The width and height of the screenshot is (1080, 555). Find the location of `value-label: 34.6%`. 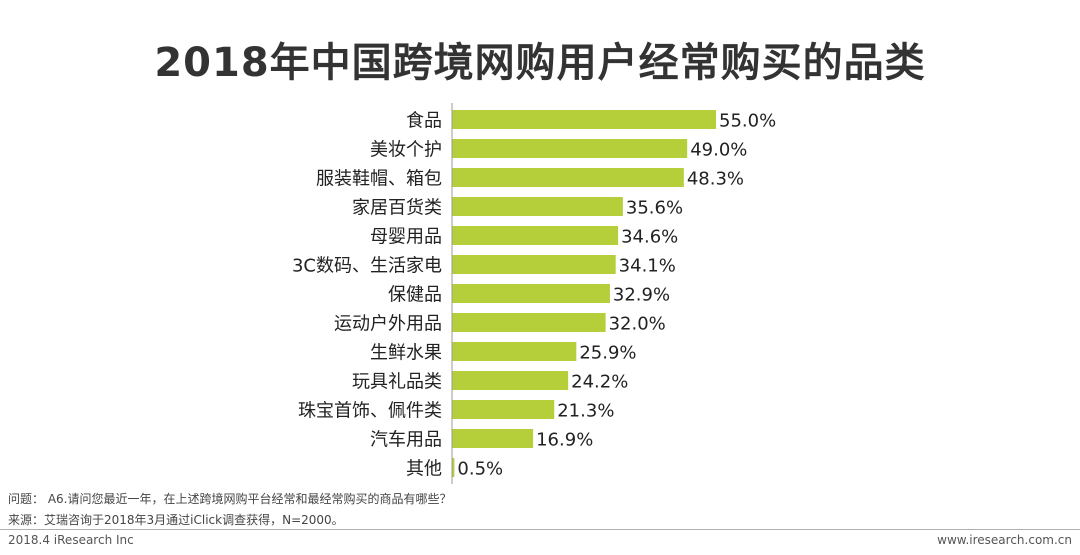

value-label: 34.6% is located at coordinates (649, 237).